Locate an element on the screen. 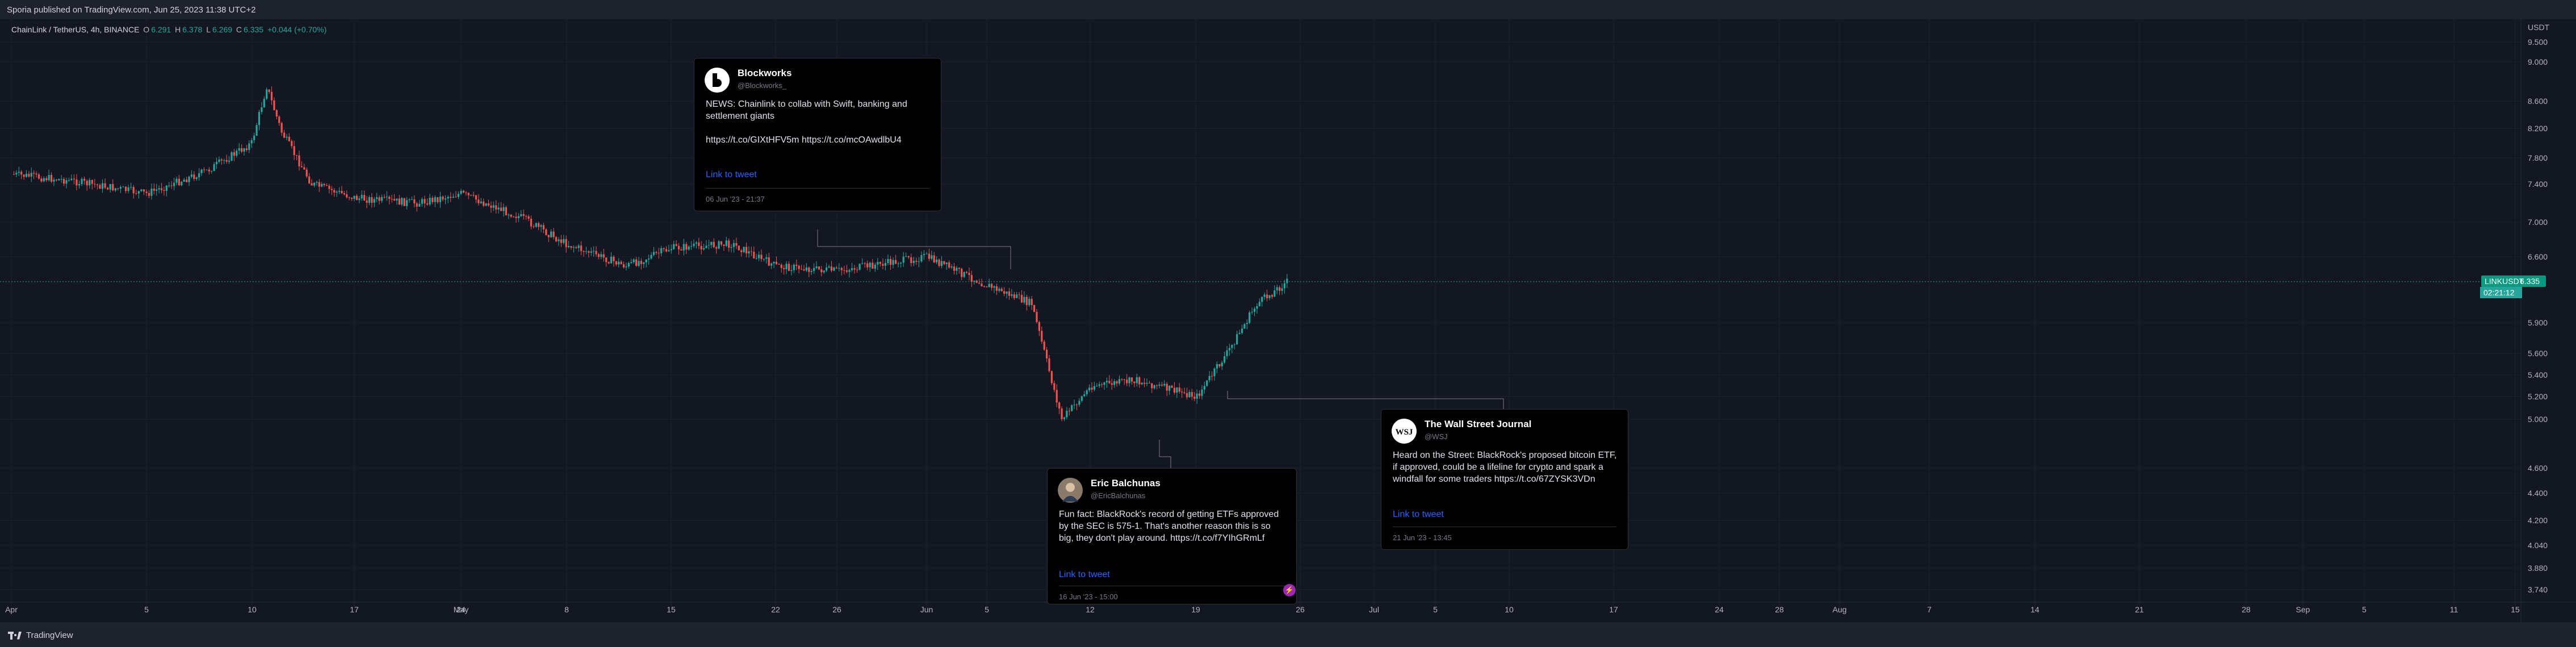 The height and width of the screenshot is (647, 2576). time-tick-label: Sep is located at coordinates (2303, 609).